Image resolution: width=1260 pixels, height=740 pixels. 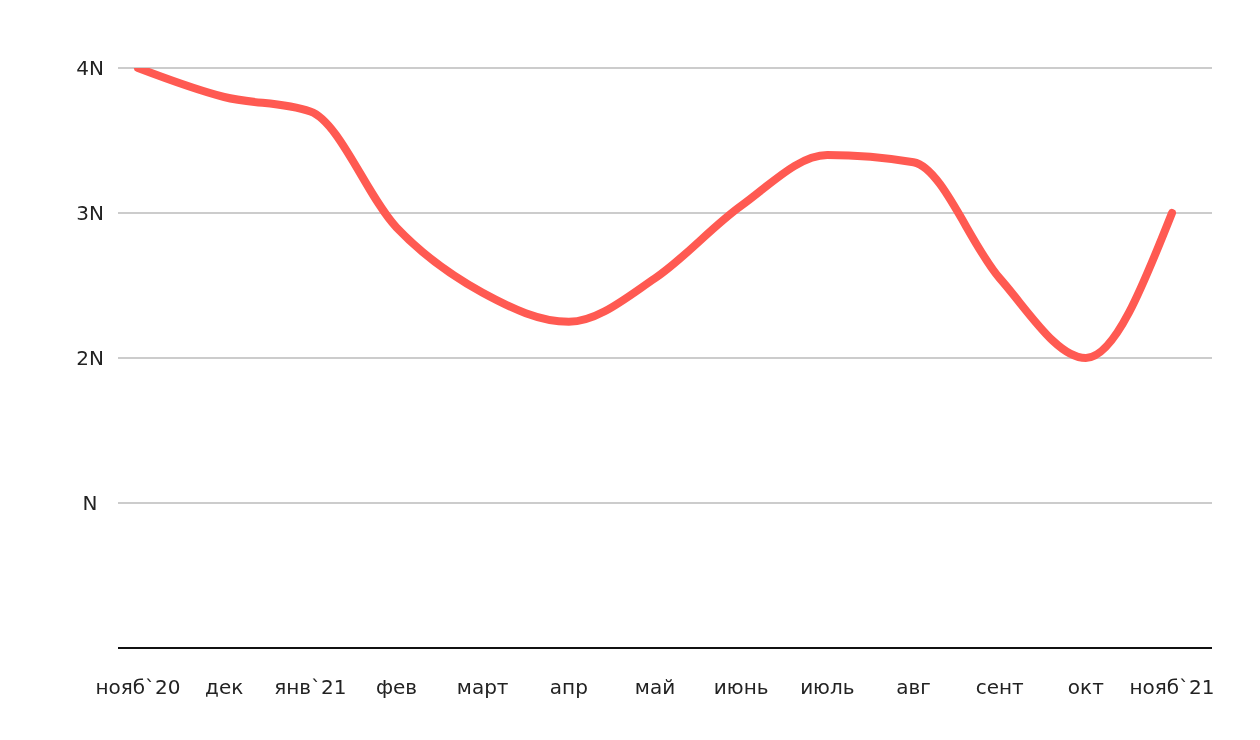 What do you see at coordinates (310, 687) in the screenshot?
I see `x-tick-label: янв`21` at bounding box center [310, 687].